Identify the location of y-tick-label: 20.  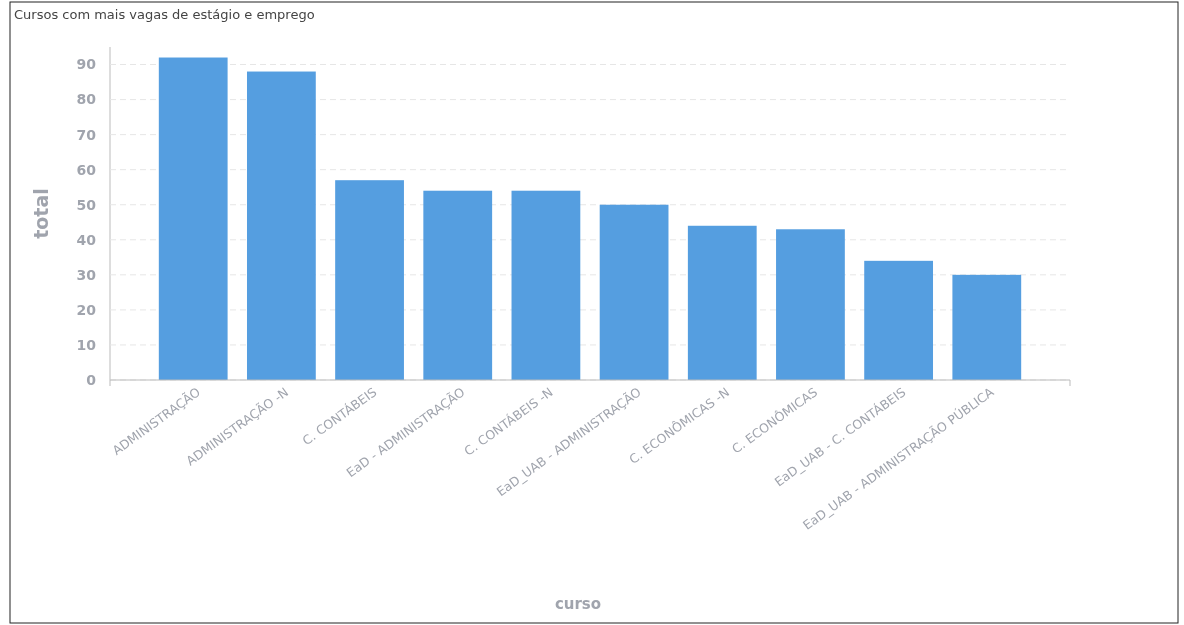
(86, 309).